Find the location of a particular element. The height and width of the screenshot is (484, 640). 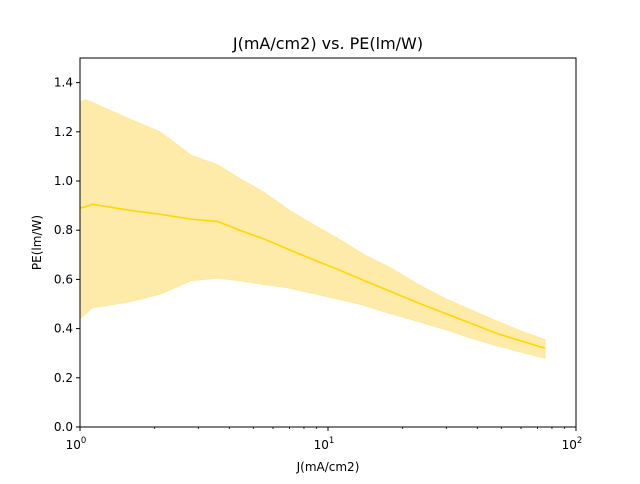

y-tick-label: 0.4 is located at coordinates (63, 329).